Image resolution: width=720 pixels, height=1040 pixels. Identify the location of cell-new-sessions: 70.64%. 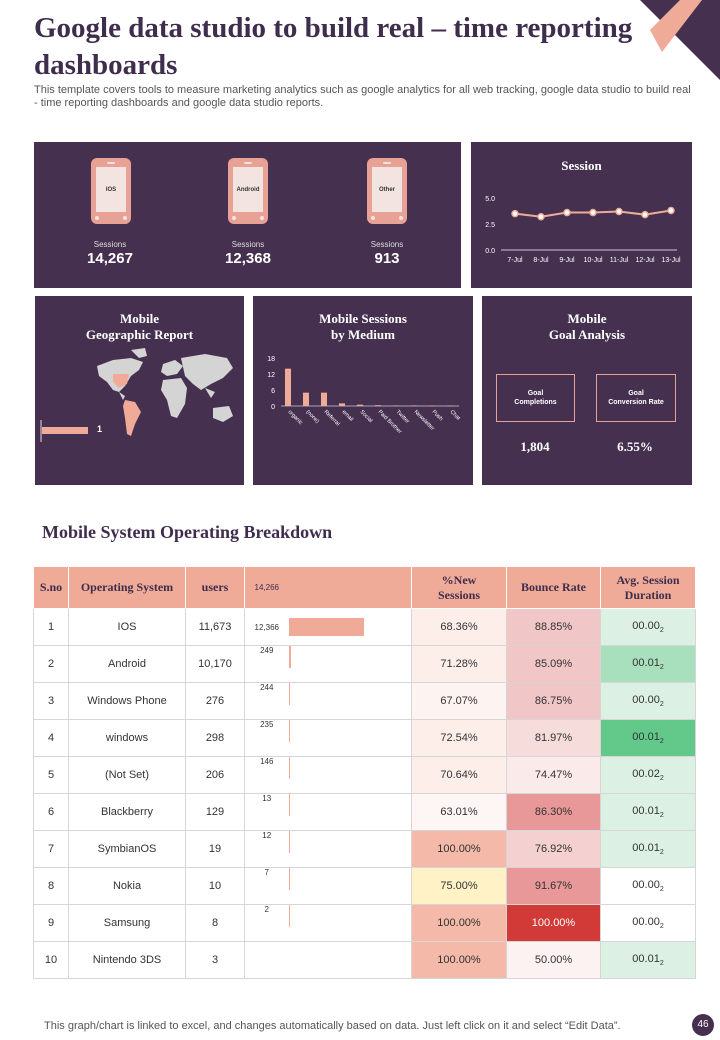
(459, 775).